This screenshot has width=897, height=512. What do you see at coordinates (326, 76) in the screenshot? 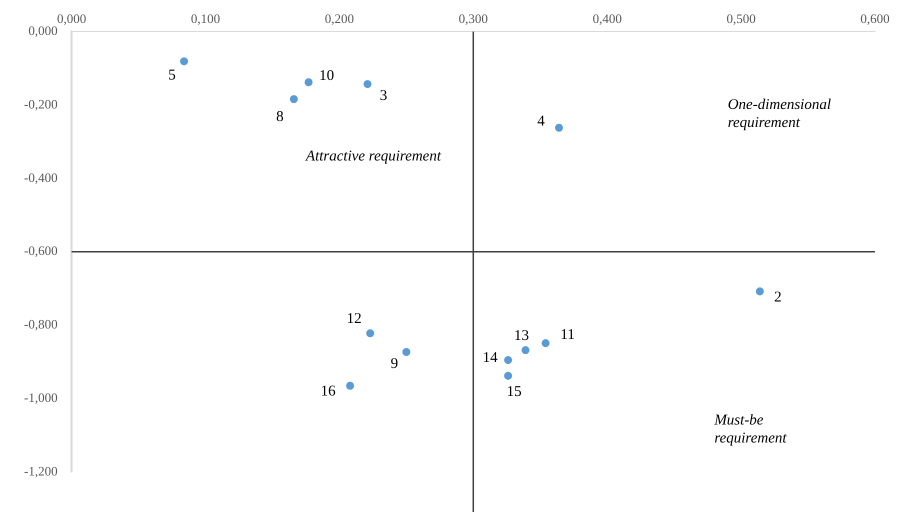
I see `annotation: 10` at bounding box center [326, 76].